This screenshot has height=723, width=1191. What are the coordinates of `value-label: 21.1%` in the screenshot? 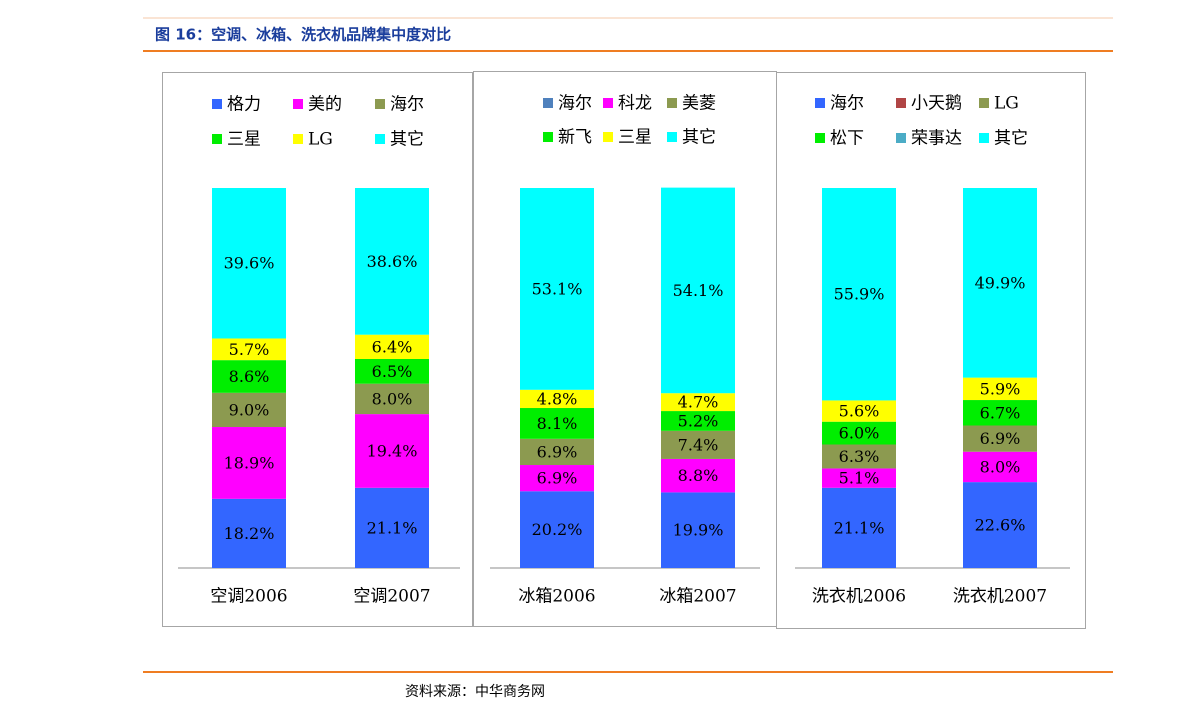 It's located at (859, 527).